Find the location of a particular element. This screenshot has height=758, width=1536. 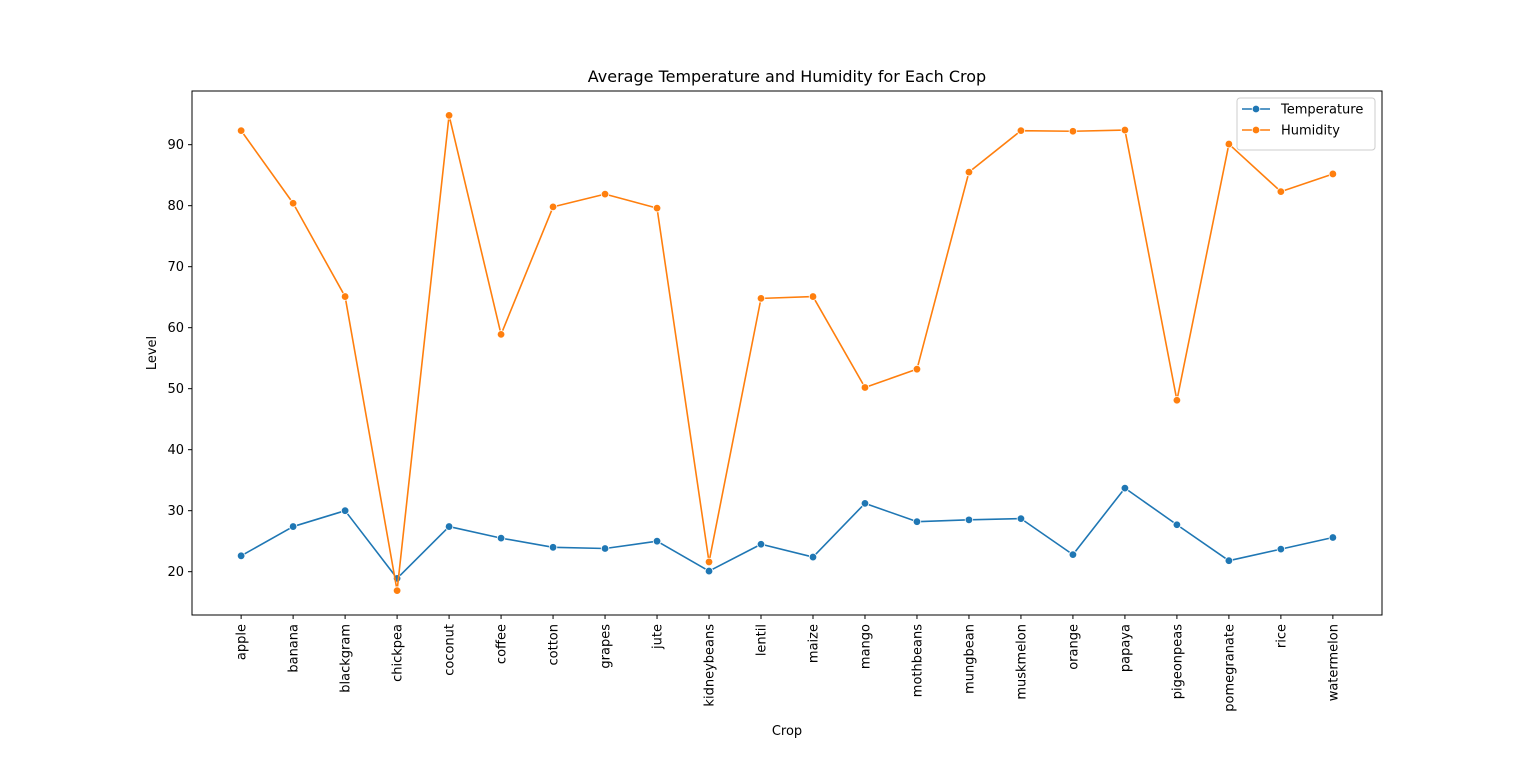

x-tick-label: mungbean is located at coordinates (969, 659).